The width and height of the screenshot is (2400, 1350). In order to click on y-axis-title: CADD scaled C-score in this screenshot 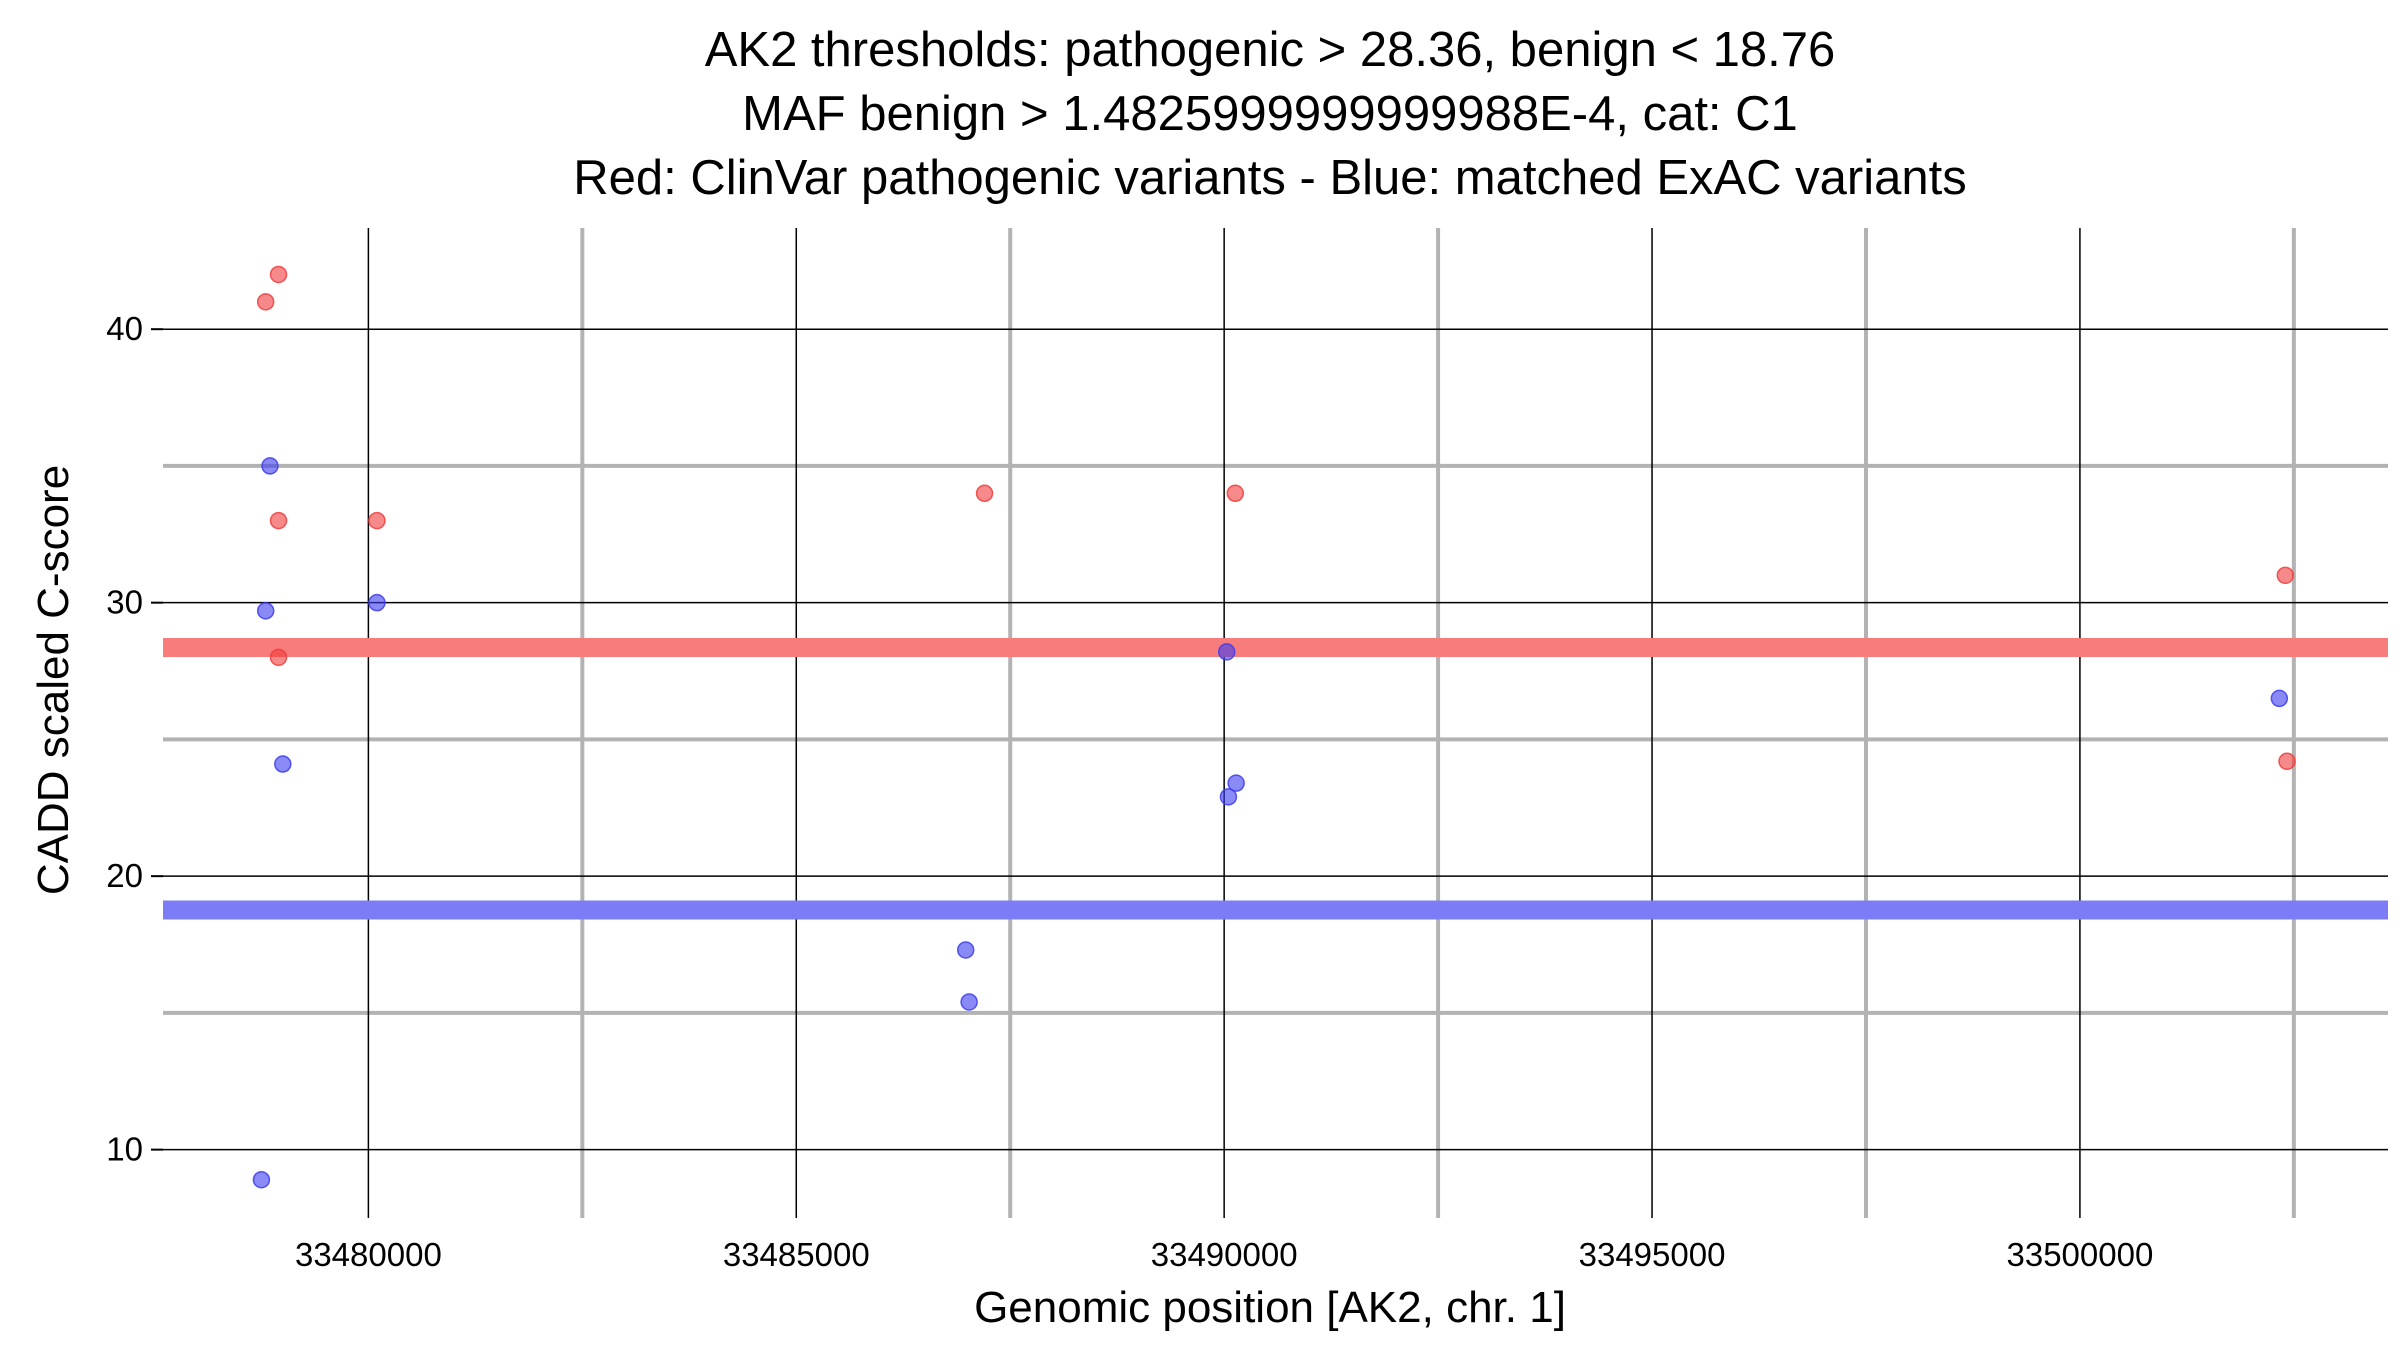, I will do `click(53, 680)`.